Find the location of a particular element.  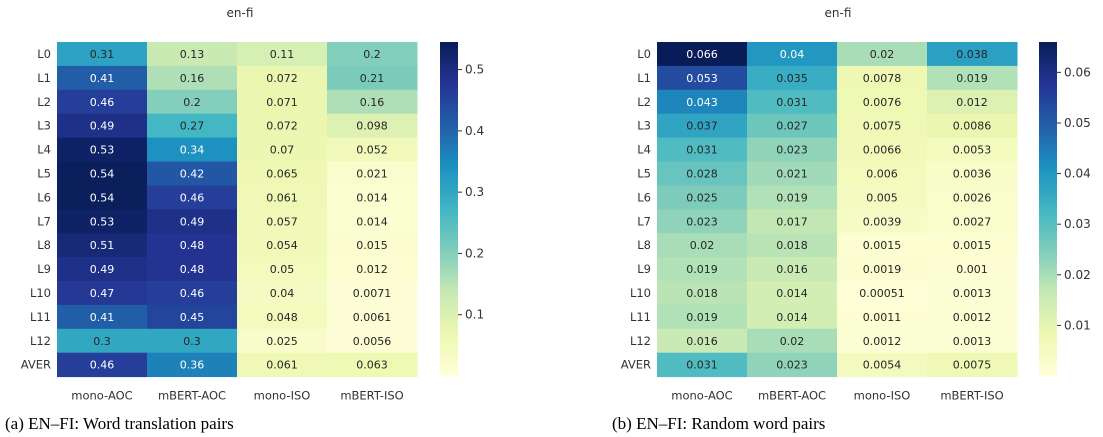

chart-title: en-fi is located at coordinates (240, 13).